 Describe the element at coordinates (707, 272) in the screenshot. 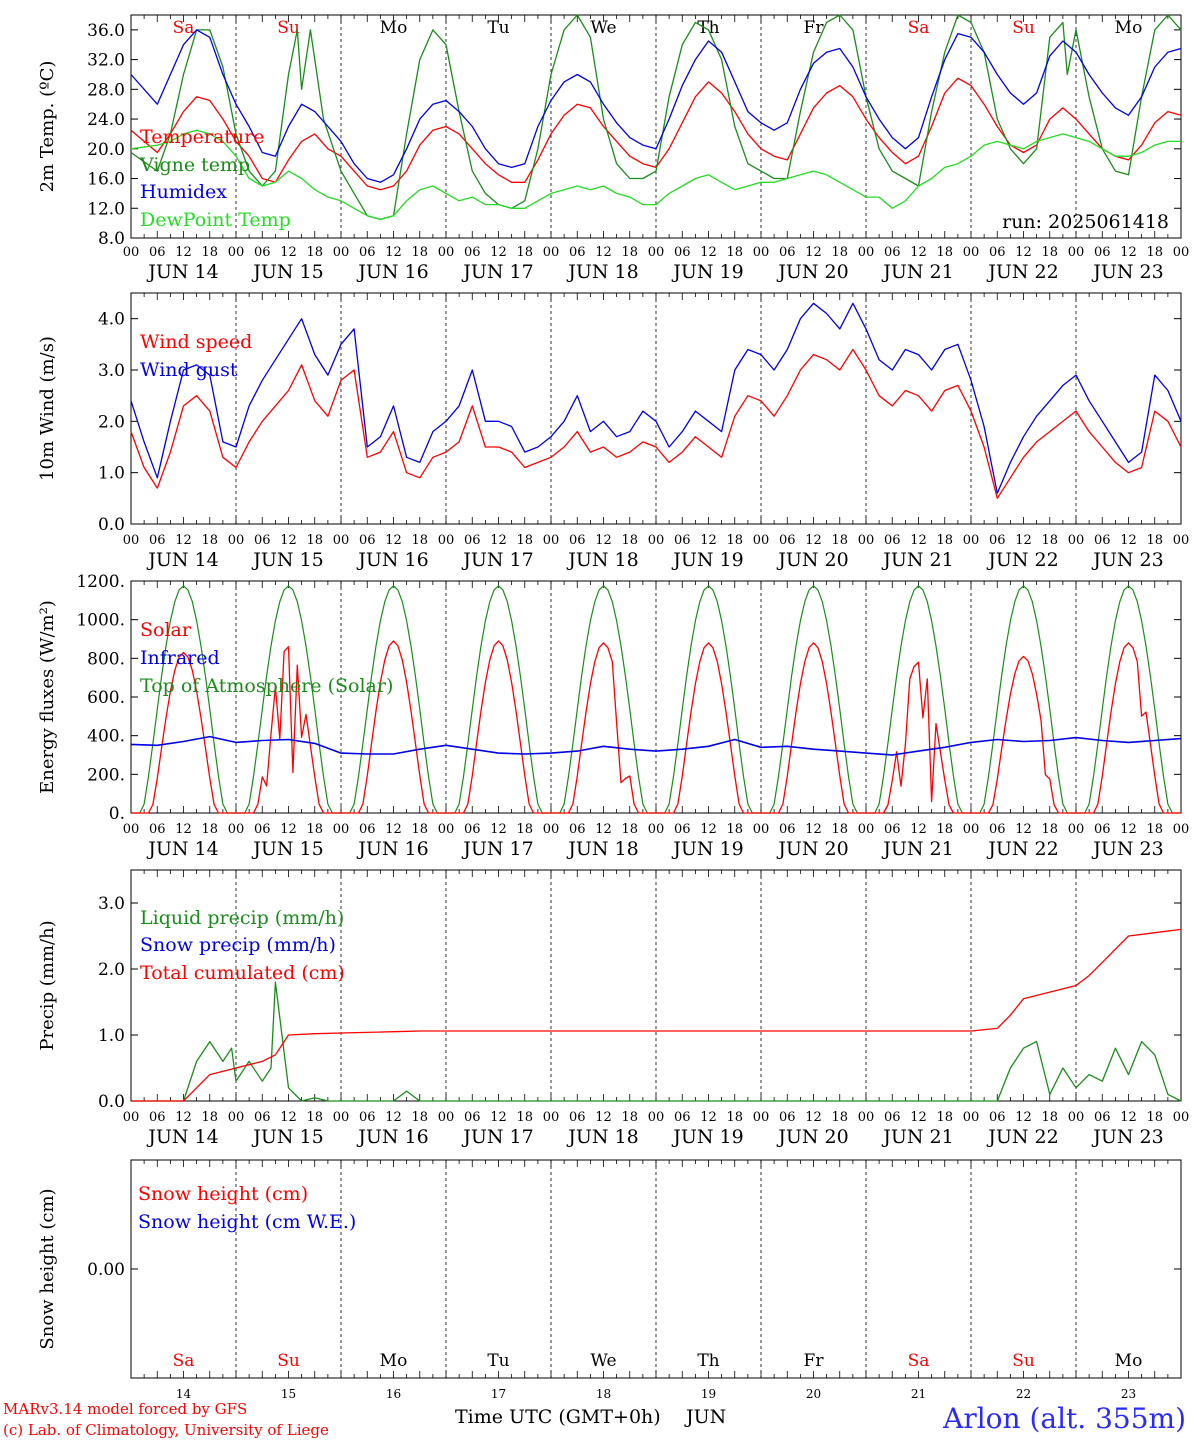

I see `date-label: JUN 19` at that location.